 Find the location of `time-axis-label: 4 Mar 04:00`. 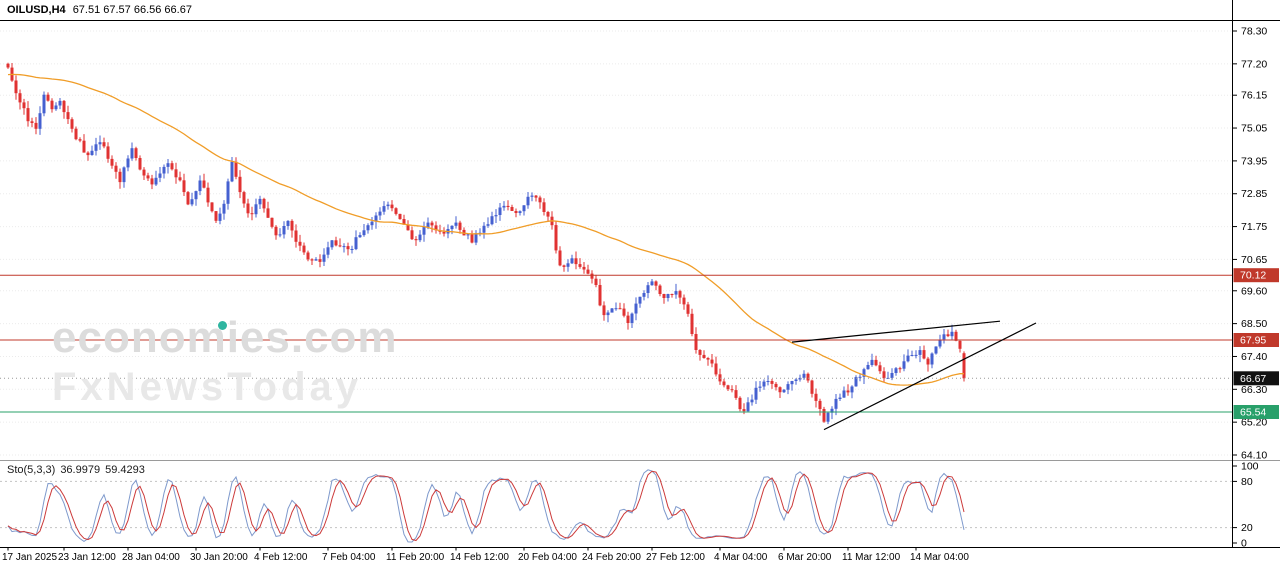

time-axis-label: 4 Mar 04:00 is located at coordinates (741, 557).